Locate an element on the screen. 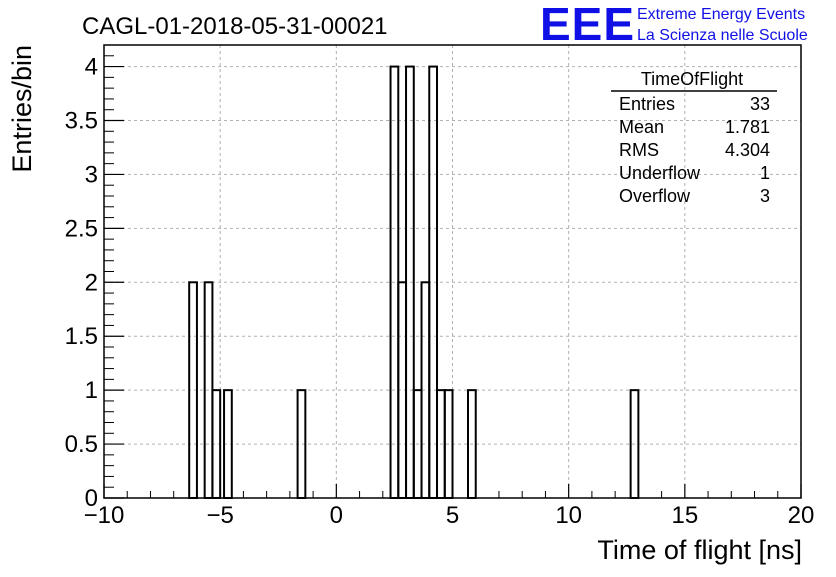 Image resolution: width=836 pixels, height=577 pixels. stats-row-label: Mean is located at coordinates (641, 127).